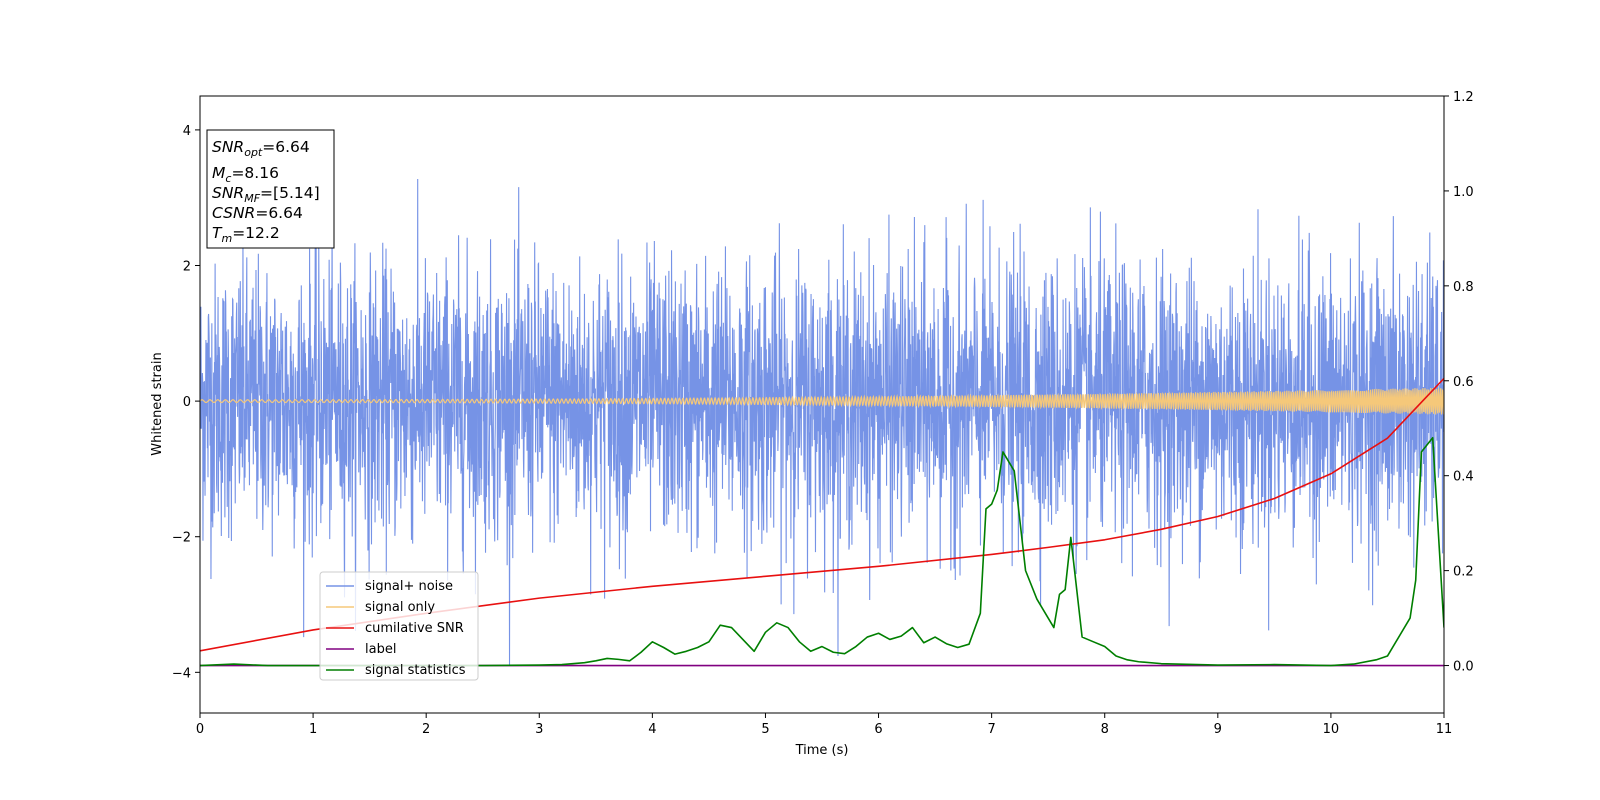 This screenshot has width=1600, height=800. I want to click on x-tick-label: 2, so click(426, 729).